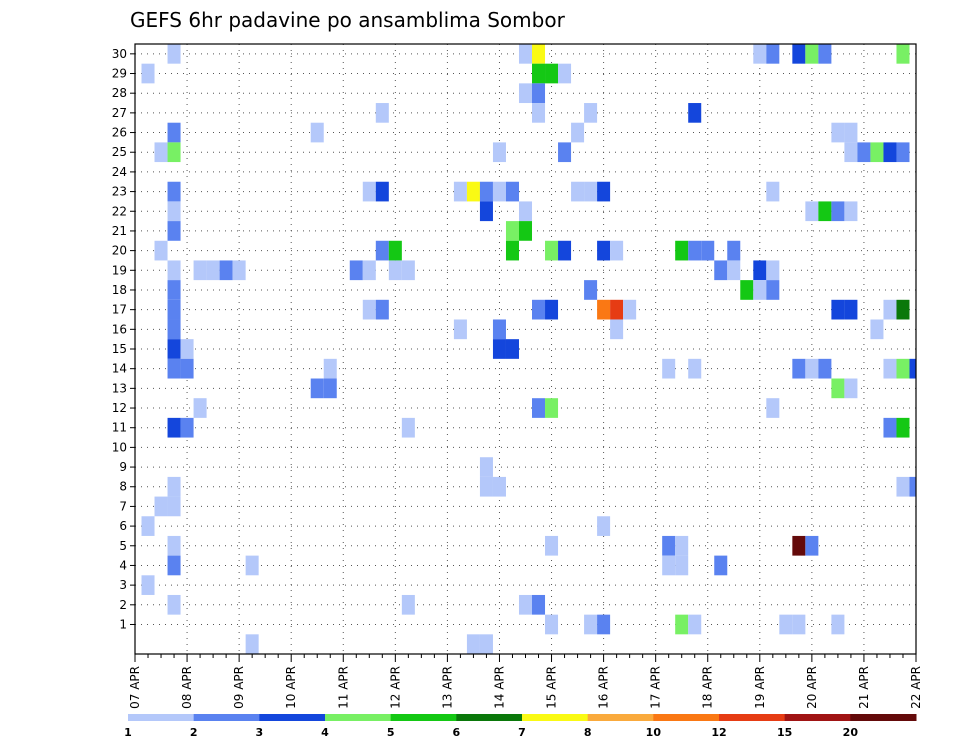  What do you see at coordinates (123, 526) in the screenshot?
I see `y-tick-label: 6` at bounding box center [123, 526].